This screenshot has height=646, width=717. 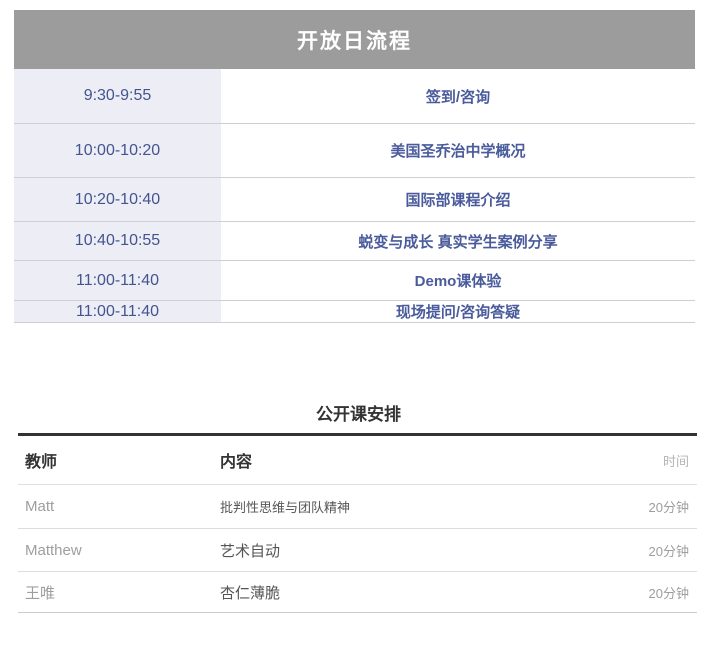 What do you see at coordinates (354, 200) in the screenshot?
I see `schedule-row: 10:20-10:40 国际部课程介绍` at bounding box center [354, 200].